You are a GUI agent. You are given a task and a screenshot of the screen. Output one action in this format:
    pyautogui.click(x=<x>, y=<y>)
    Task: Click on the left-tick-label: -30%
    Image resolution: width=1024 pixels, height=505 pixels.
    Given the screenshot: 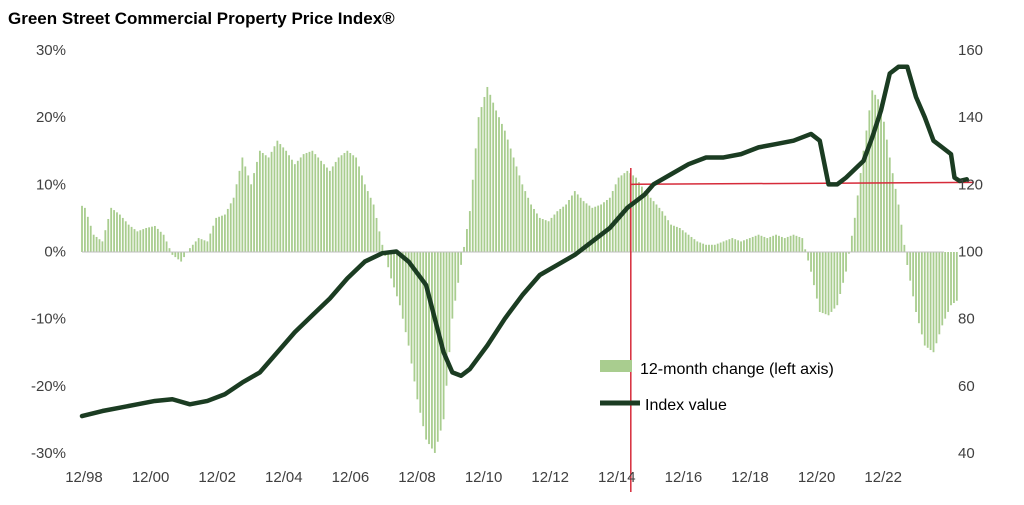 What is the action you would take?
    pyautogui.click(x=48, y=453)
    